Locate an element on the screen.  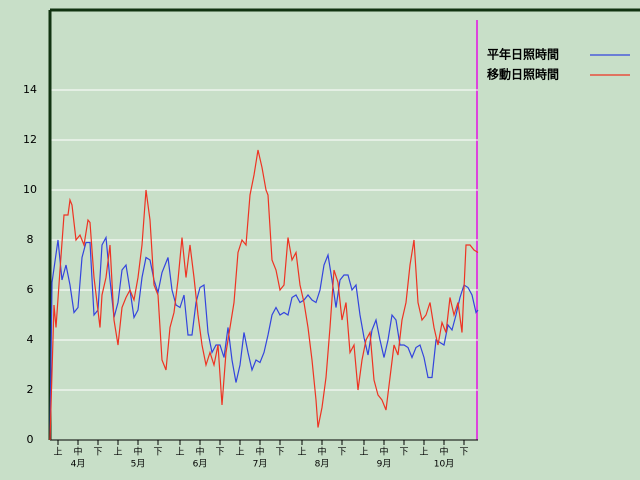
y-tick-label: 12 is located at coordinates (30, 139).